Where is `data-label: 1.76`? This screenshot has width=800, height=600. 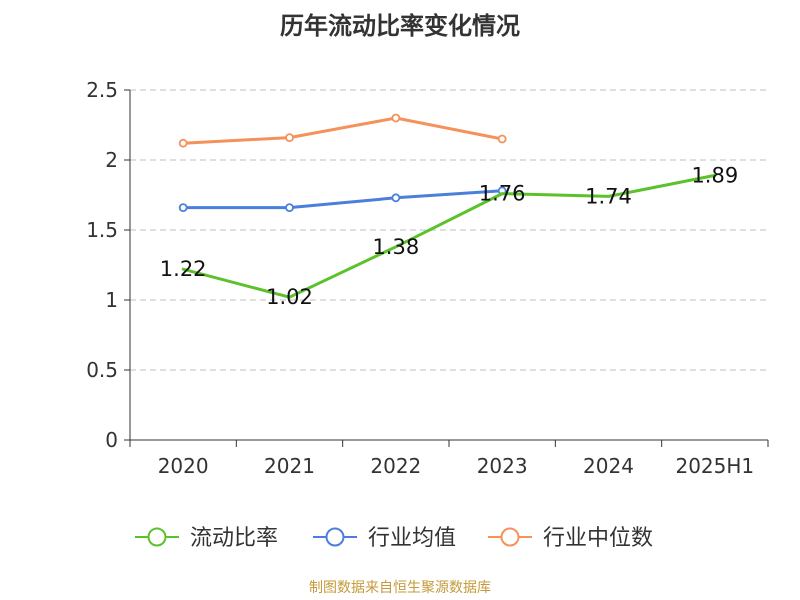
data-label: 1.76 is located at coordinates (502, 194).